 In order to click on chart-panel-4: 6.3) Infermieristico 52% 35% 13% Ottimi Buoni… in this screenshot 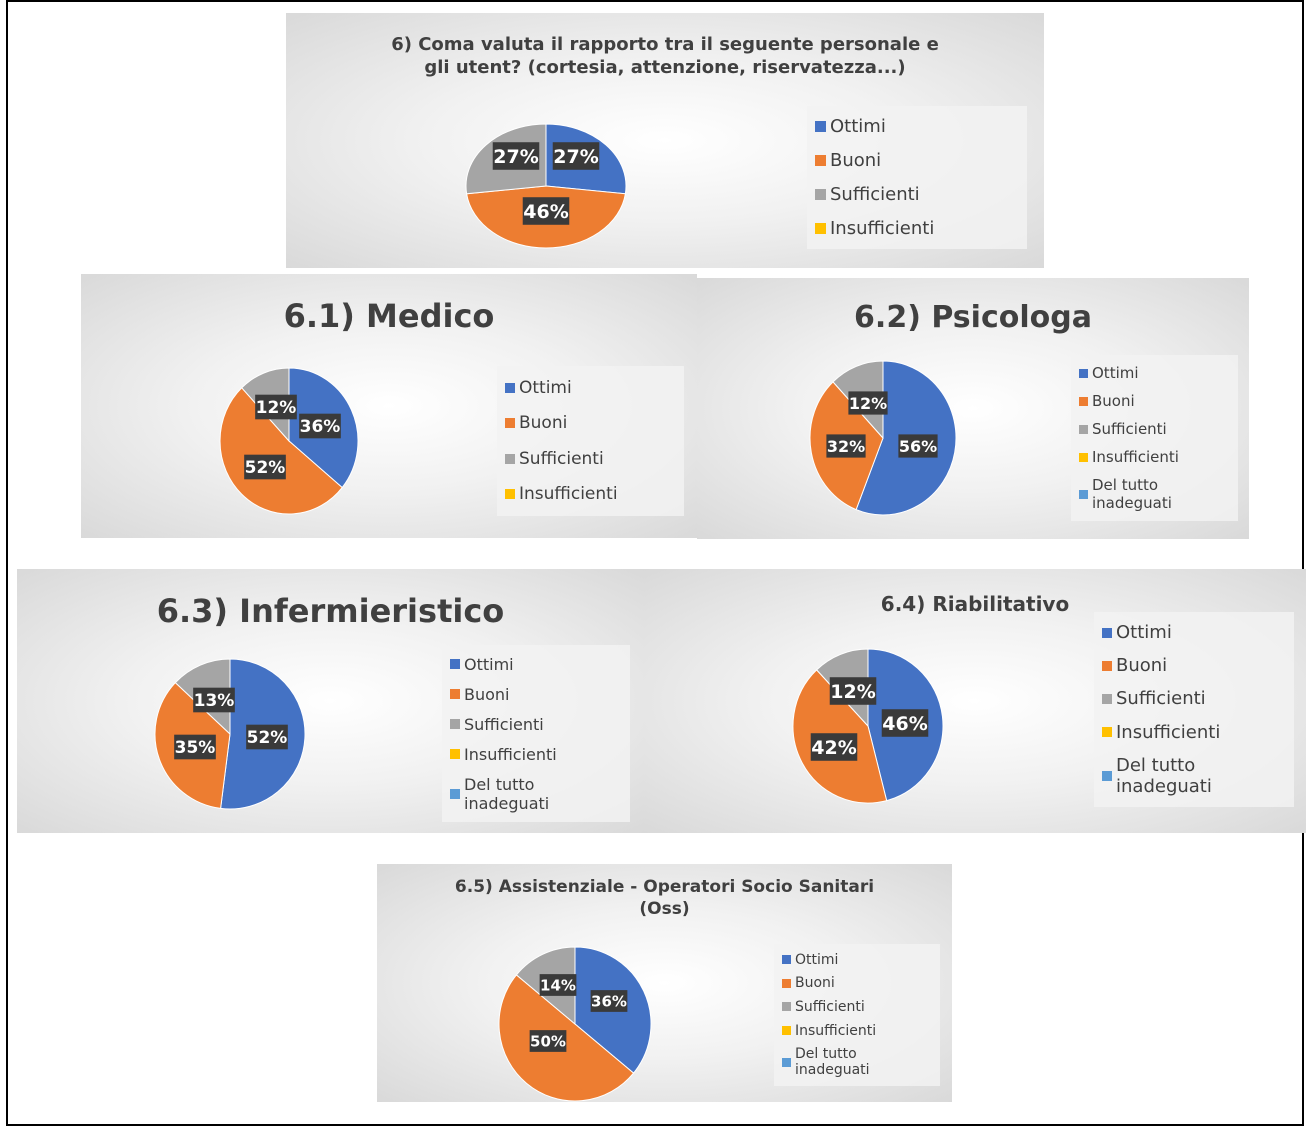, I will do `click(330, 701)`.